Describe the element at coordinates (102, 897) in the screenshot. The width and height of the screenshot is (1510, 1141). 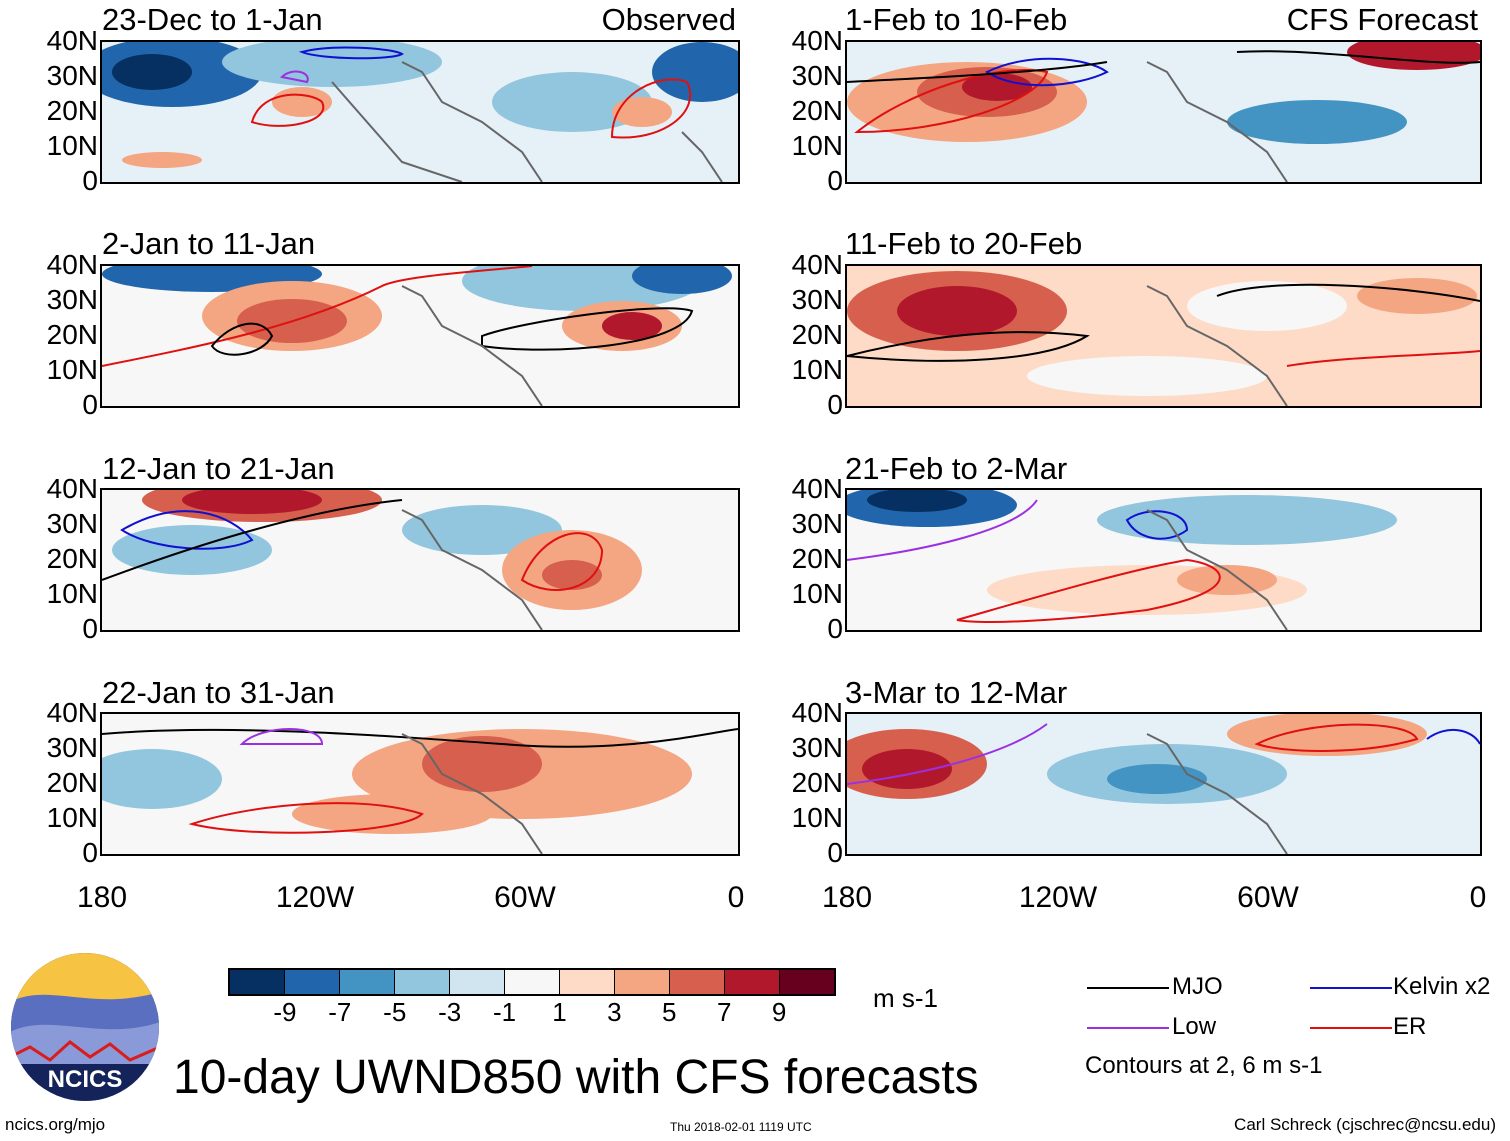
I see `lon-label-180-left: 180` at that location.